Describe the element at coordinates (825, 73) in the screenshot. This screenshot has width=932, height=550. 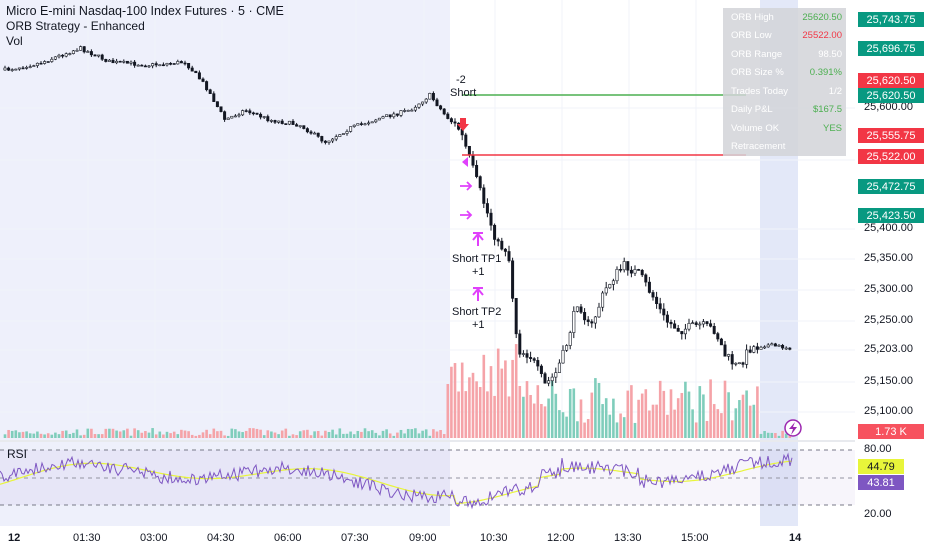
I see `info-value: 0.391%` at that location.